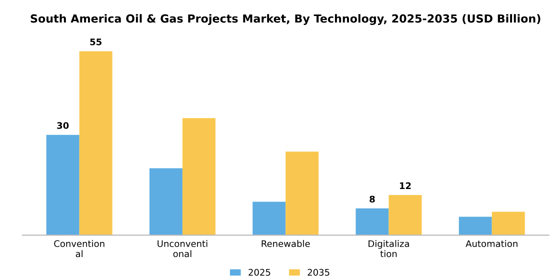  I want to click on legend-label: 2025, so click(259, 272).